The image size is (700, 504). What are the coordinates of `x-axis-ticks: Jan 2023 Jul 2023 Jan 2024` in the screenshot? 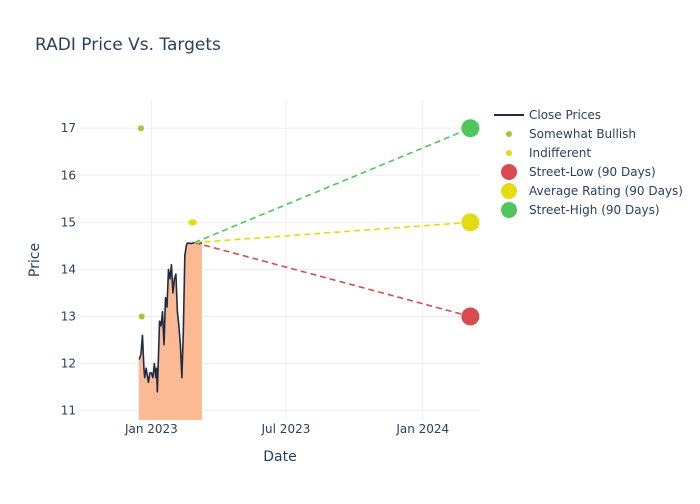 It's located at (286, 429).